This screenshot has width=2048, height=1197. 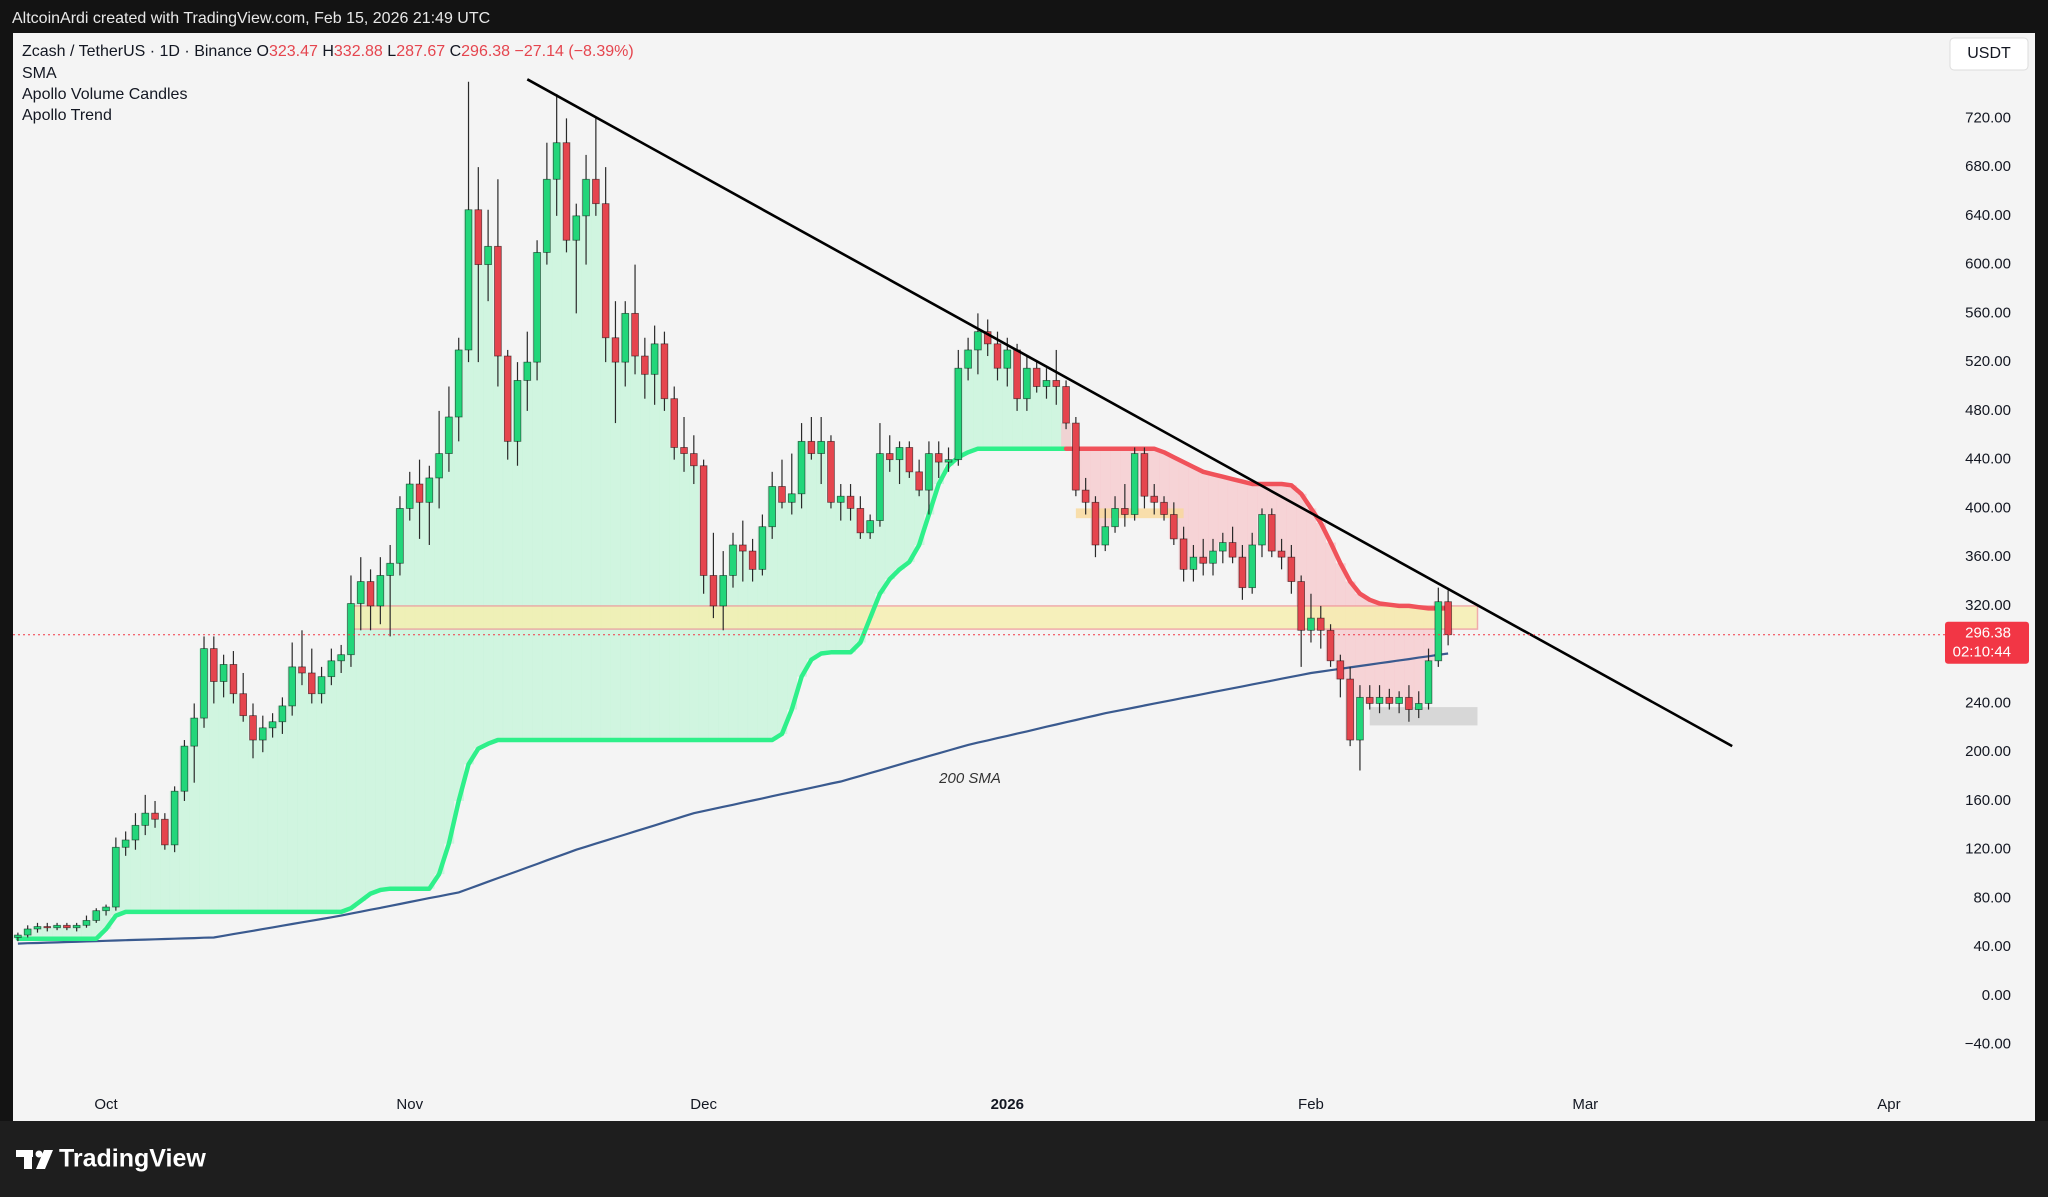 I want to click on y-tick-label: 0.00, so click(x=1996, y=995).